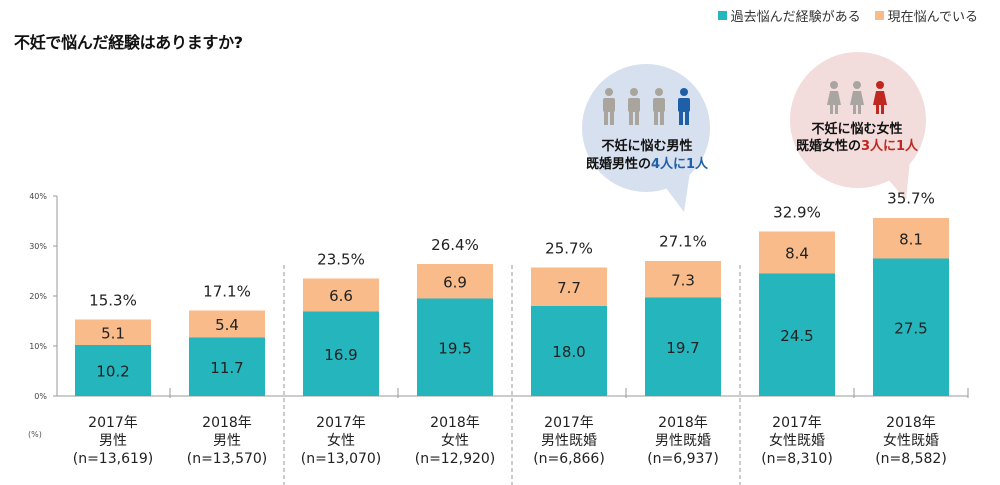  I want to click on data-label-past: 16.9, so click(340, 355).